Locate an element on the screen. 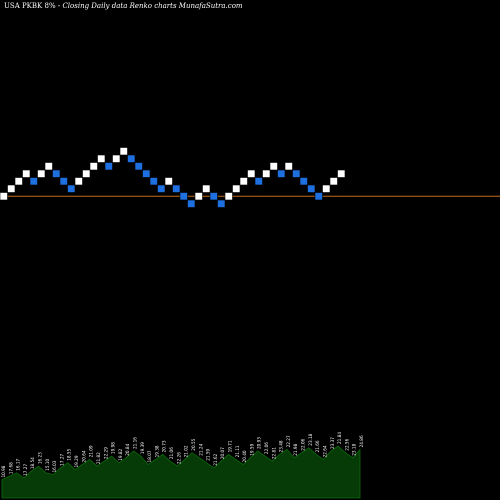 This screenshot has height=500, width=500. volume-label: 21.16 is located at coordinates (135, 443).